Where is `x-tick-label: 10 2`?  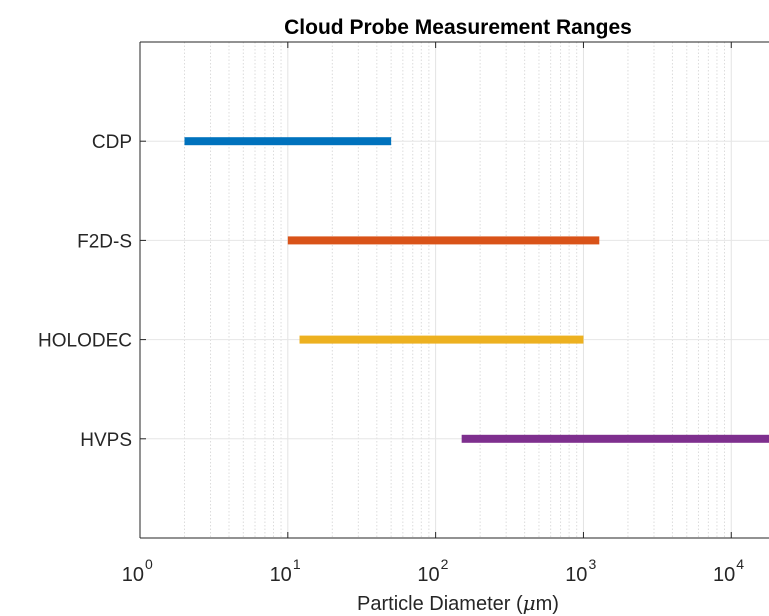
x-tick-label: 10 2 is located at coordinates (432, 571).